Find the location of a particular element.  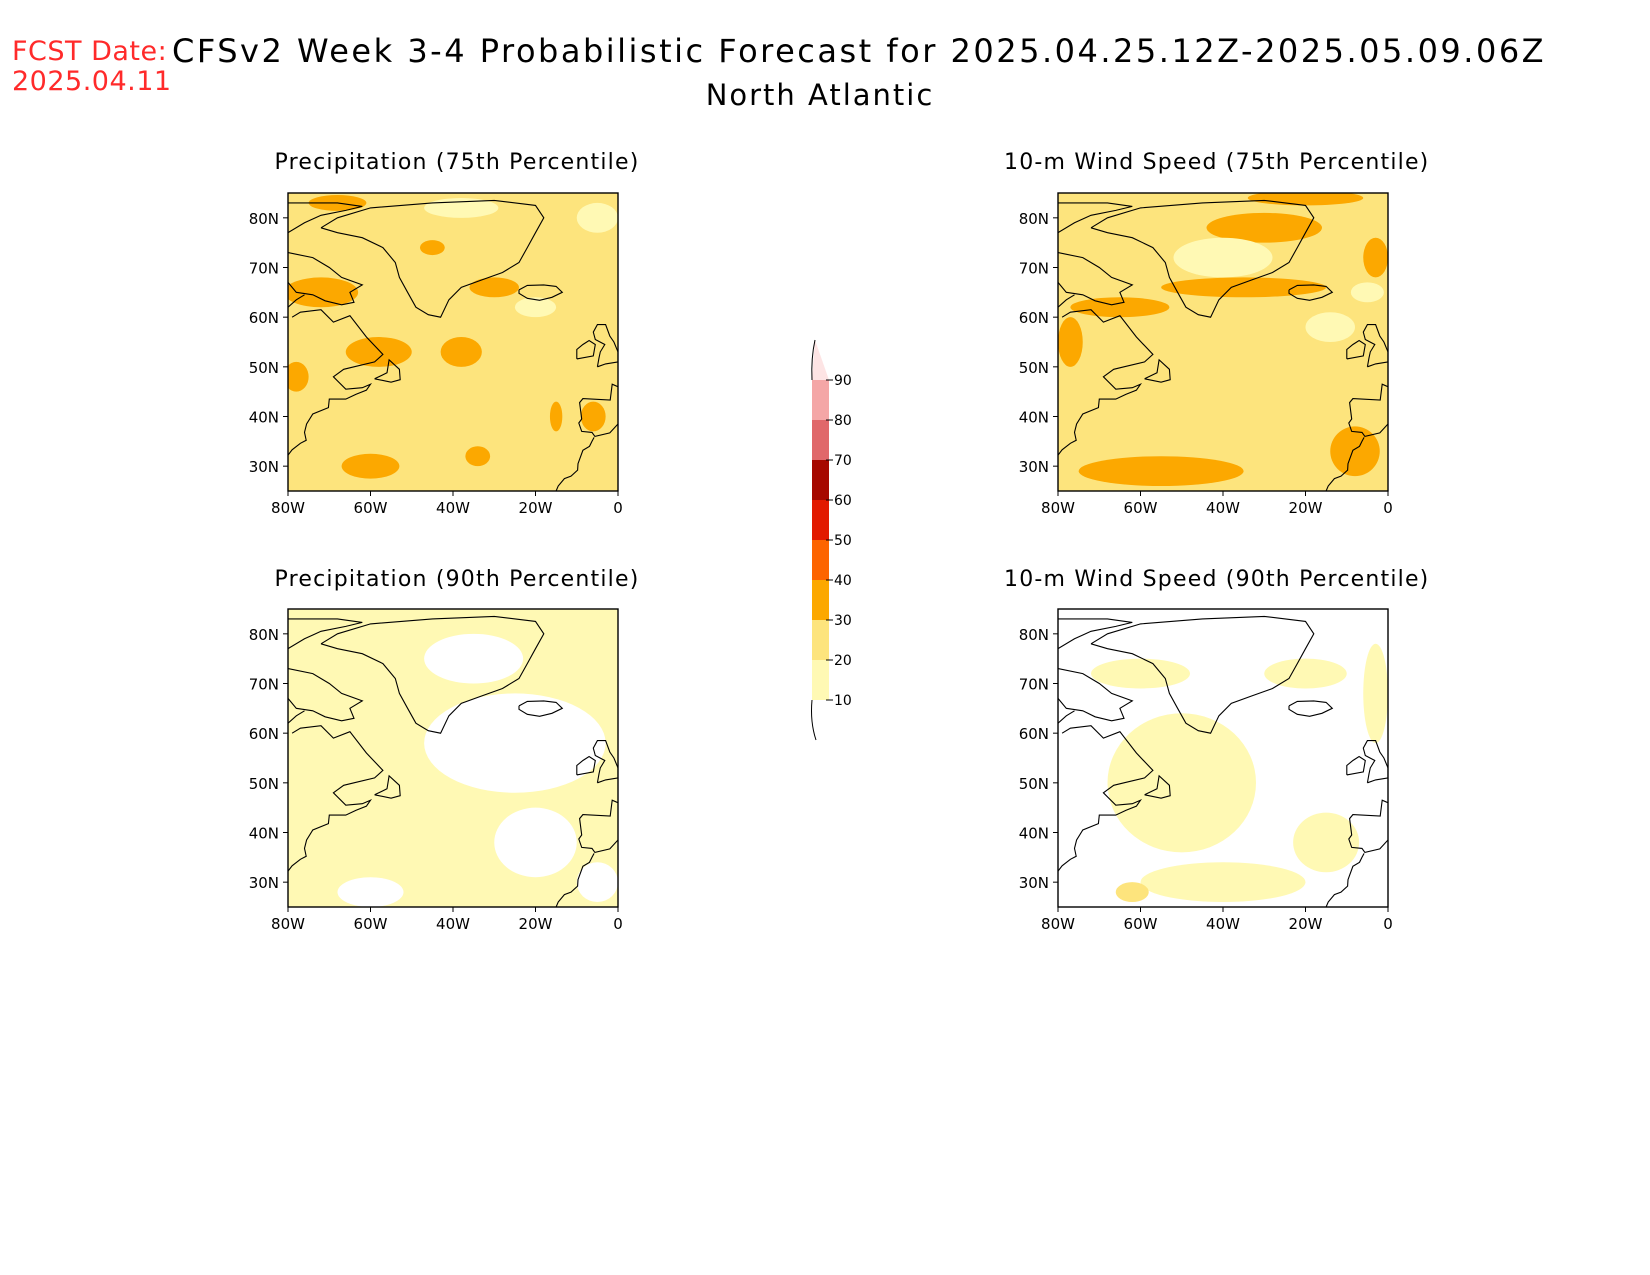

colorbar-label: 30 is located at coordinates (843, 621).